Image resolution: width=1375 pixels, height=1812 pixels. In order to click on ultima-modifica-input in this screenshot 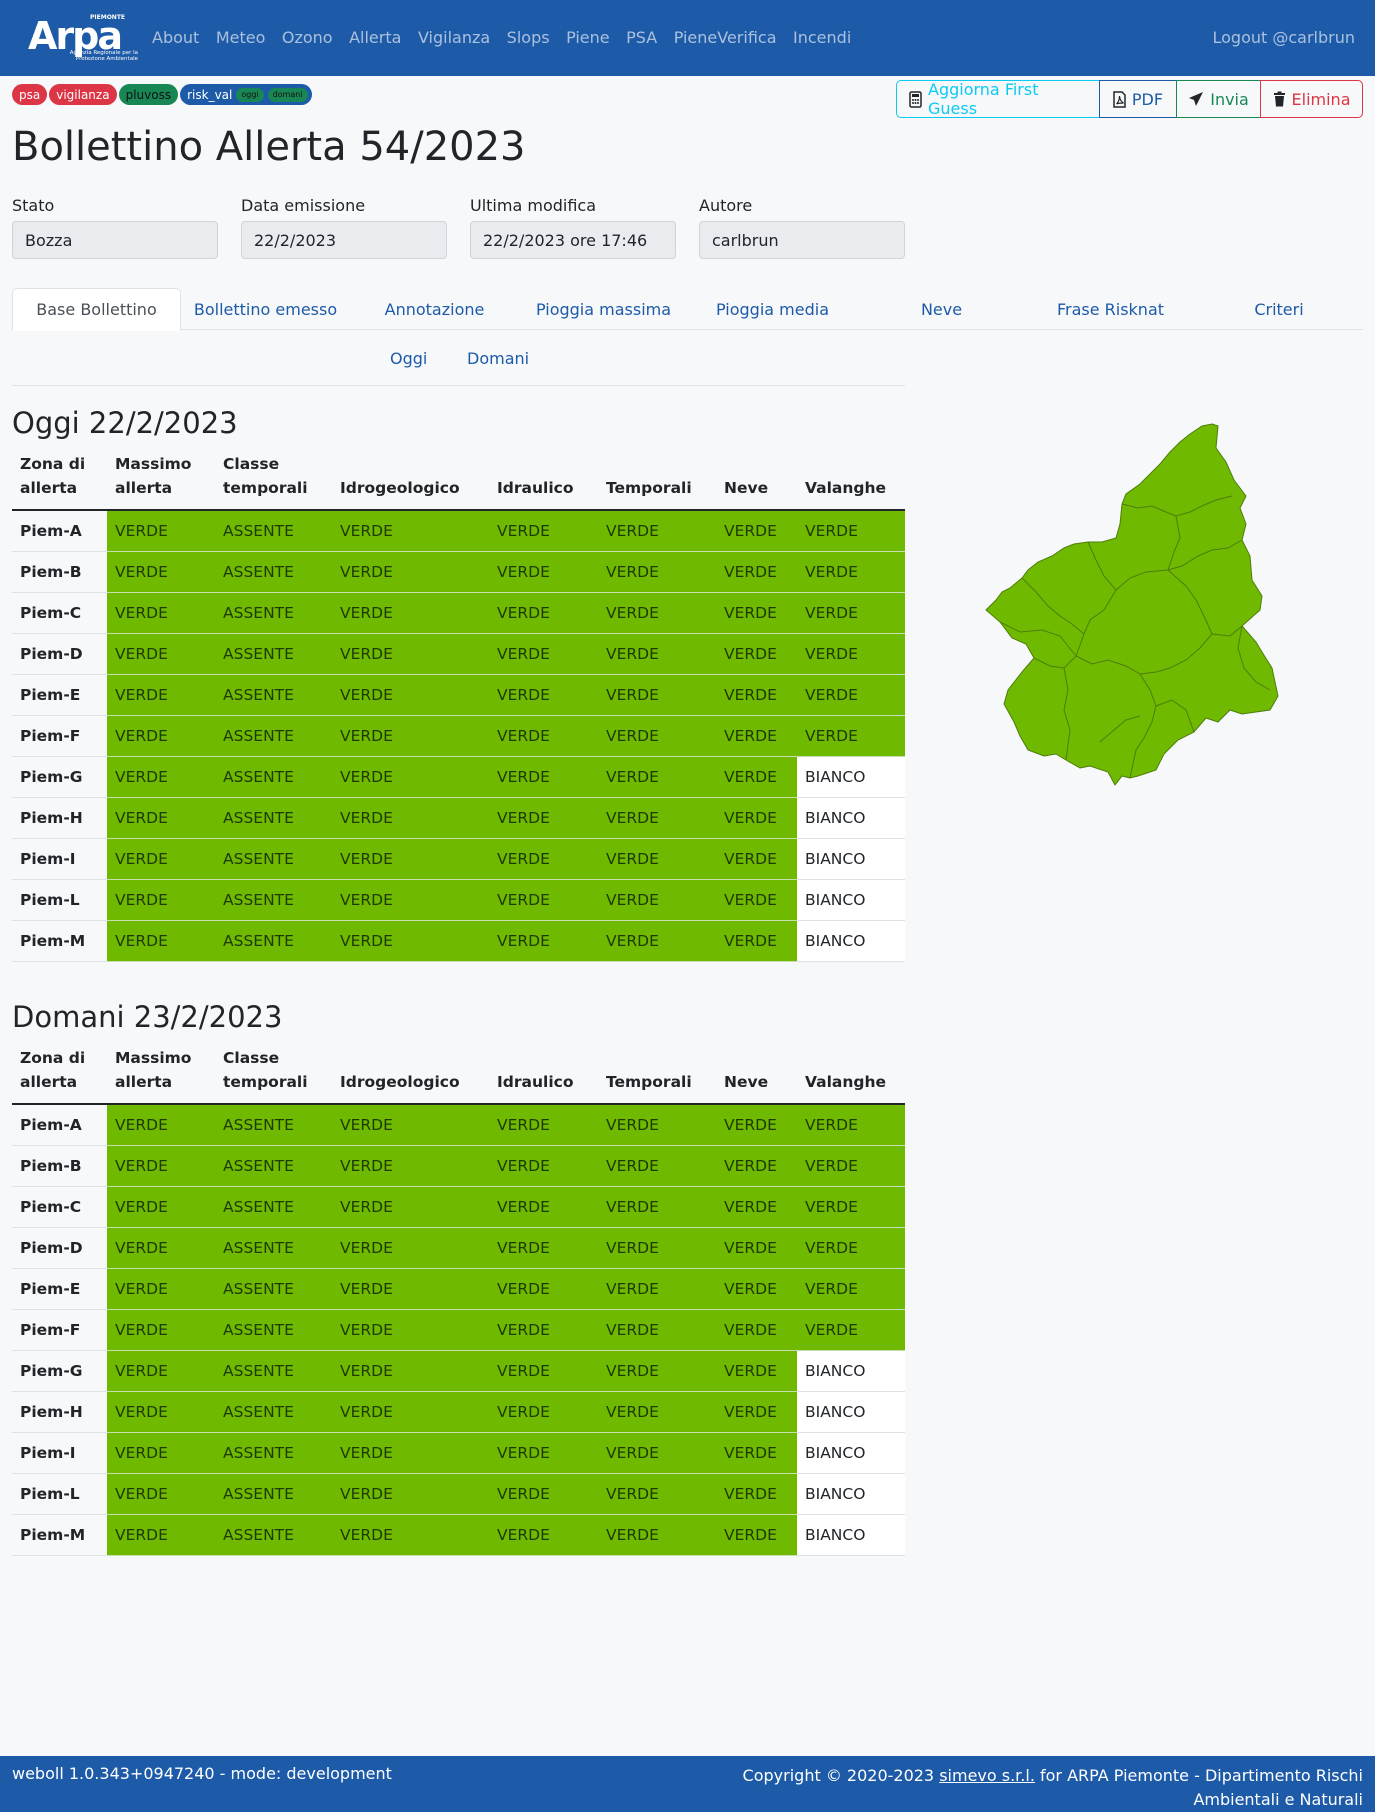, I will do `click(573, 240)`.